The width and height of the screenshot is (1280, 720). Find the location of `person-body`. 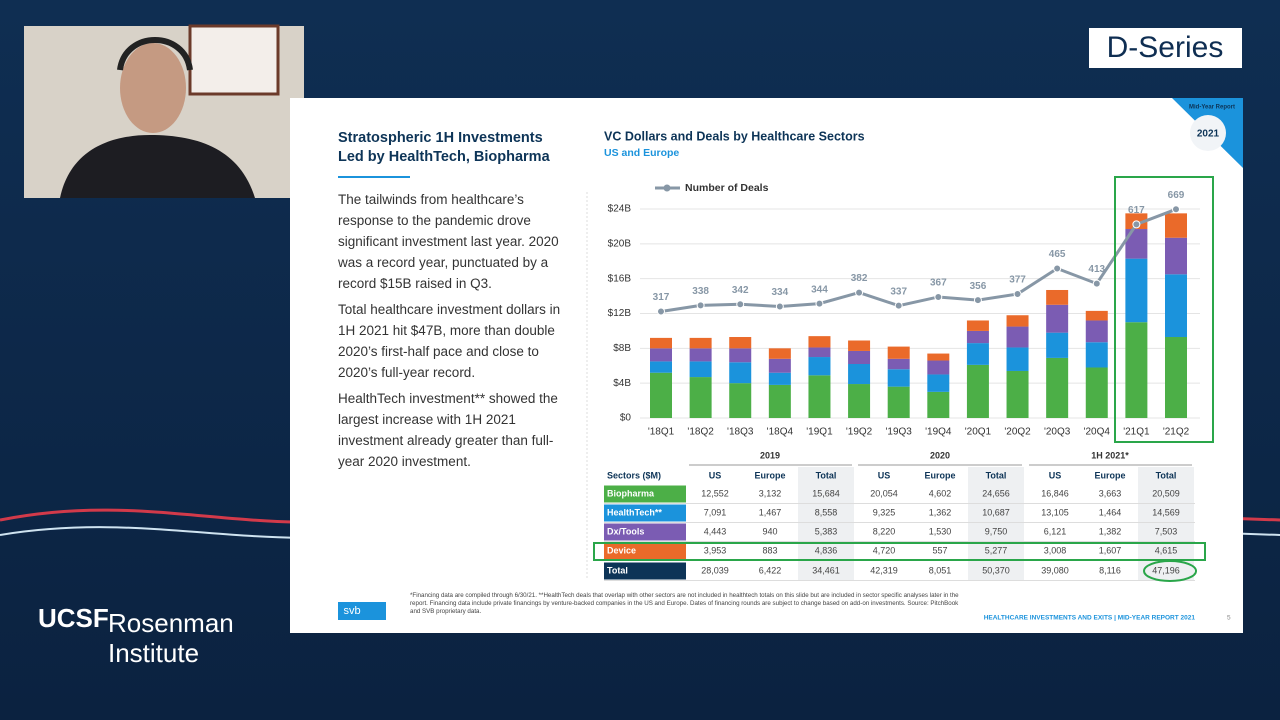

person-body is located at coordinates (157, 166).